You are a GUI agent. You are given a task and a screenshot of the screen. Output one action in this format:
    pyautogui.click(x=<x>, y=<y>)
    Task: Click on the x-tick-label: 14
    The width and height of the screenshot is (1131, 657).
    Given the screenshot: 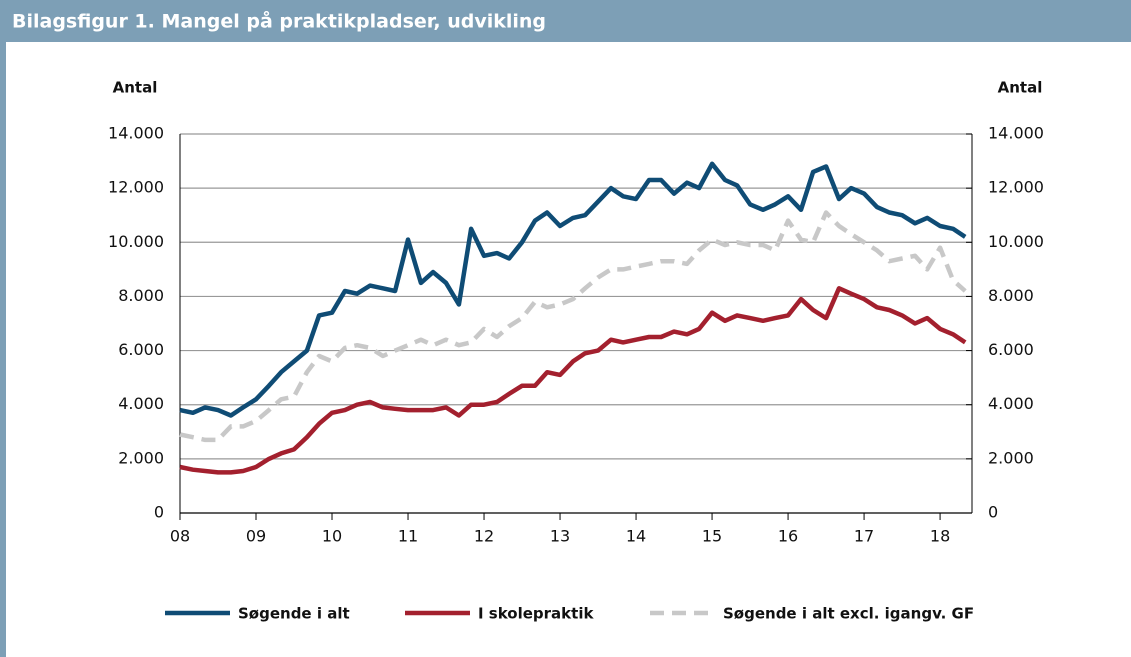 What is the action you would take?
    pyautogui.click(x=636, y=536)
    